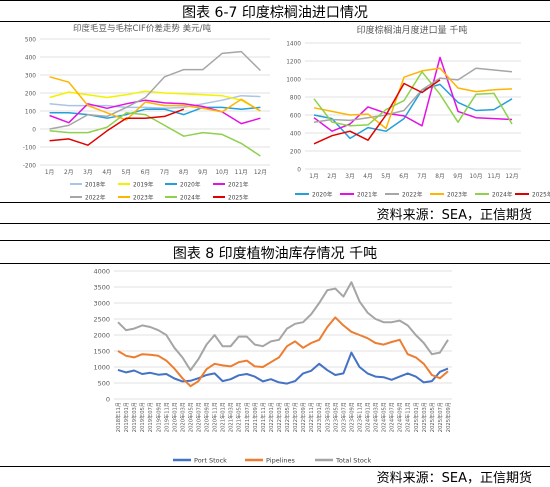 The width and height of the screenshot is (550, 487). I want to click on legend-label: 2021年, so click(367, 195).